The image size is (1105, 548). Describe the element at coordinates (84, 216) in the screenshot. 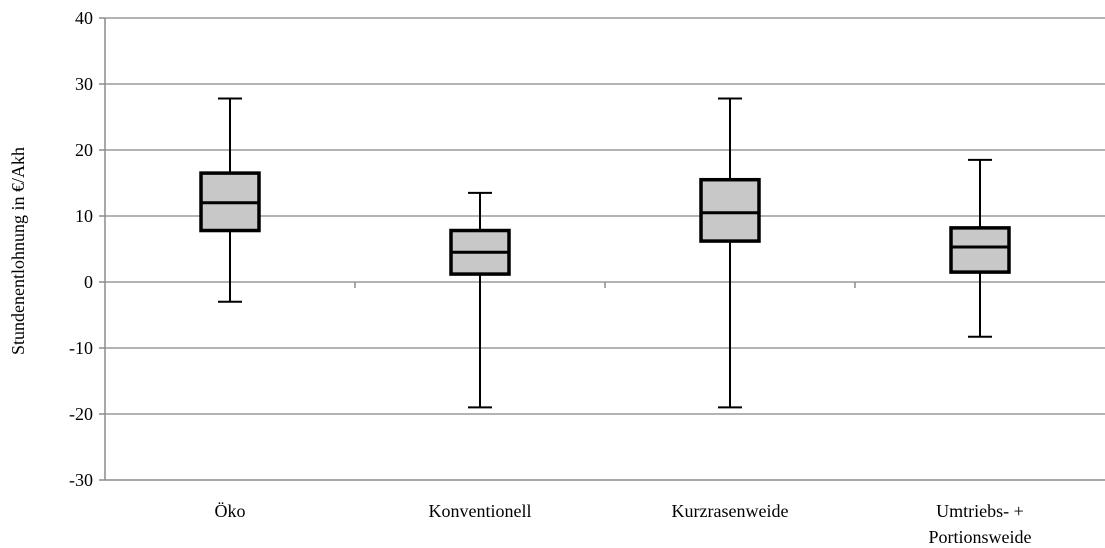

I see `y-tick-label-4: 10` at that location.